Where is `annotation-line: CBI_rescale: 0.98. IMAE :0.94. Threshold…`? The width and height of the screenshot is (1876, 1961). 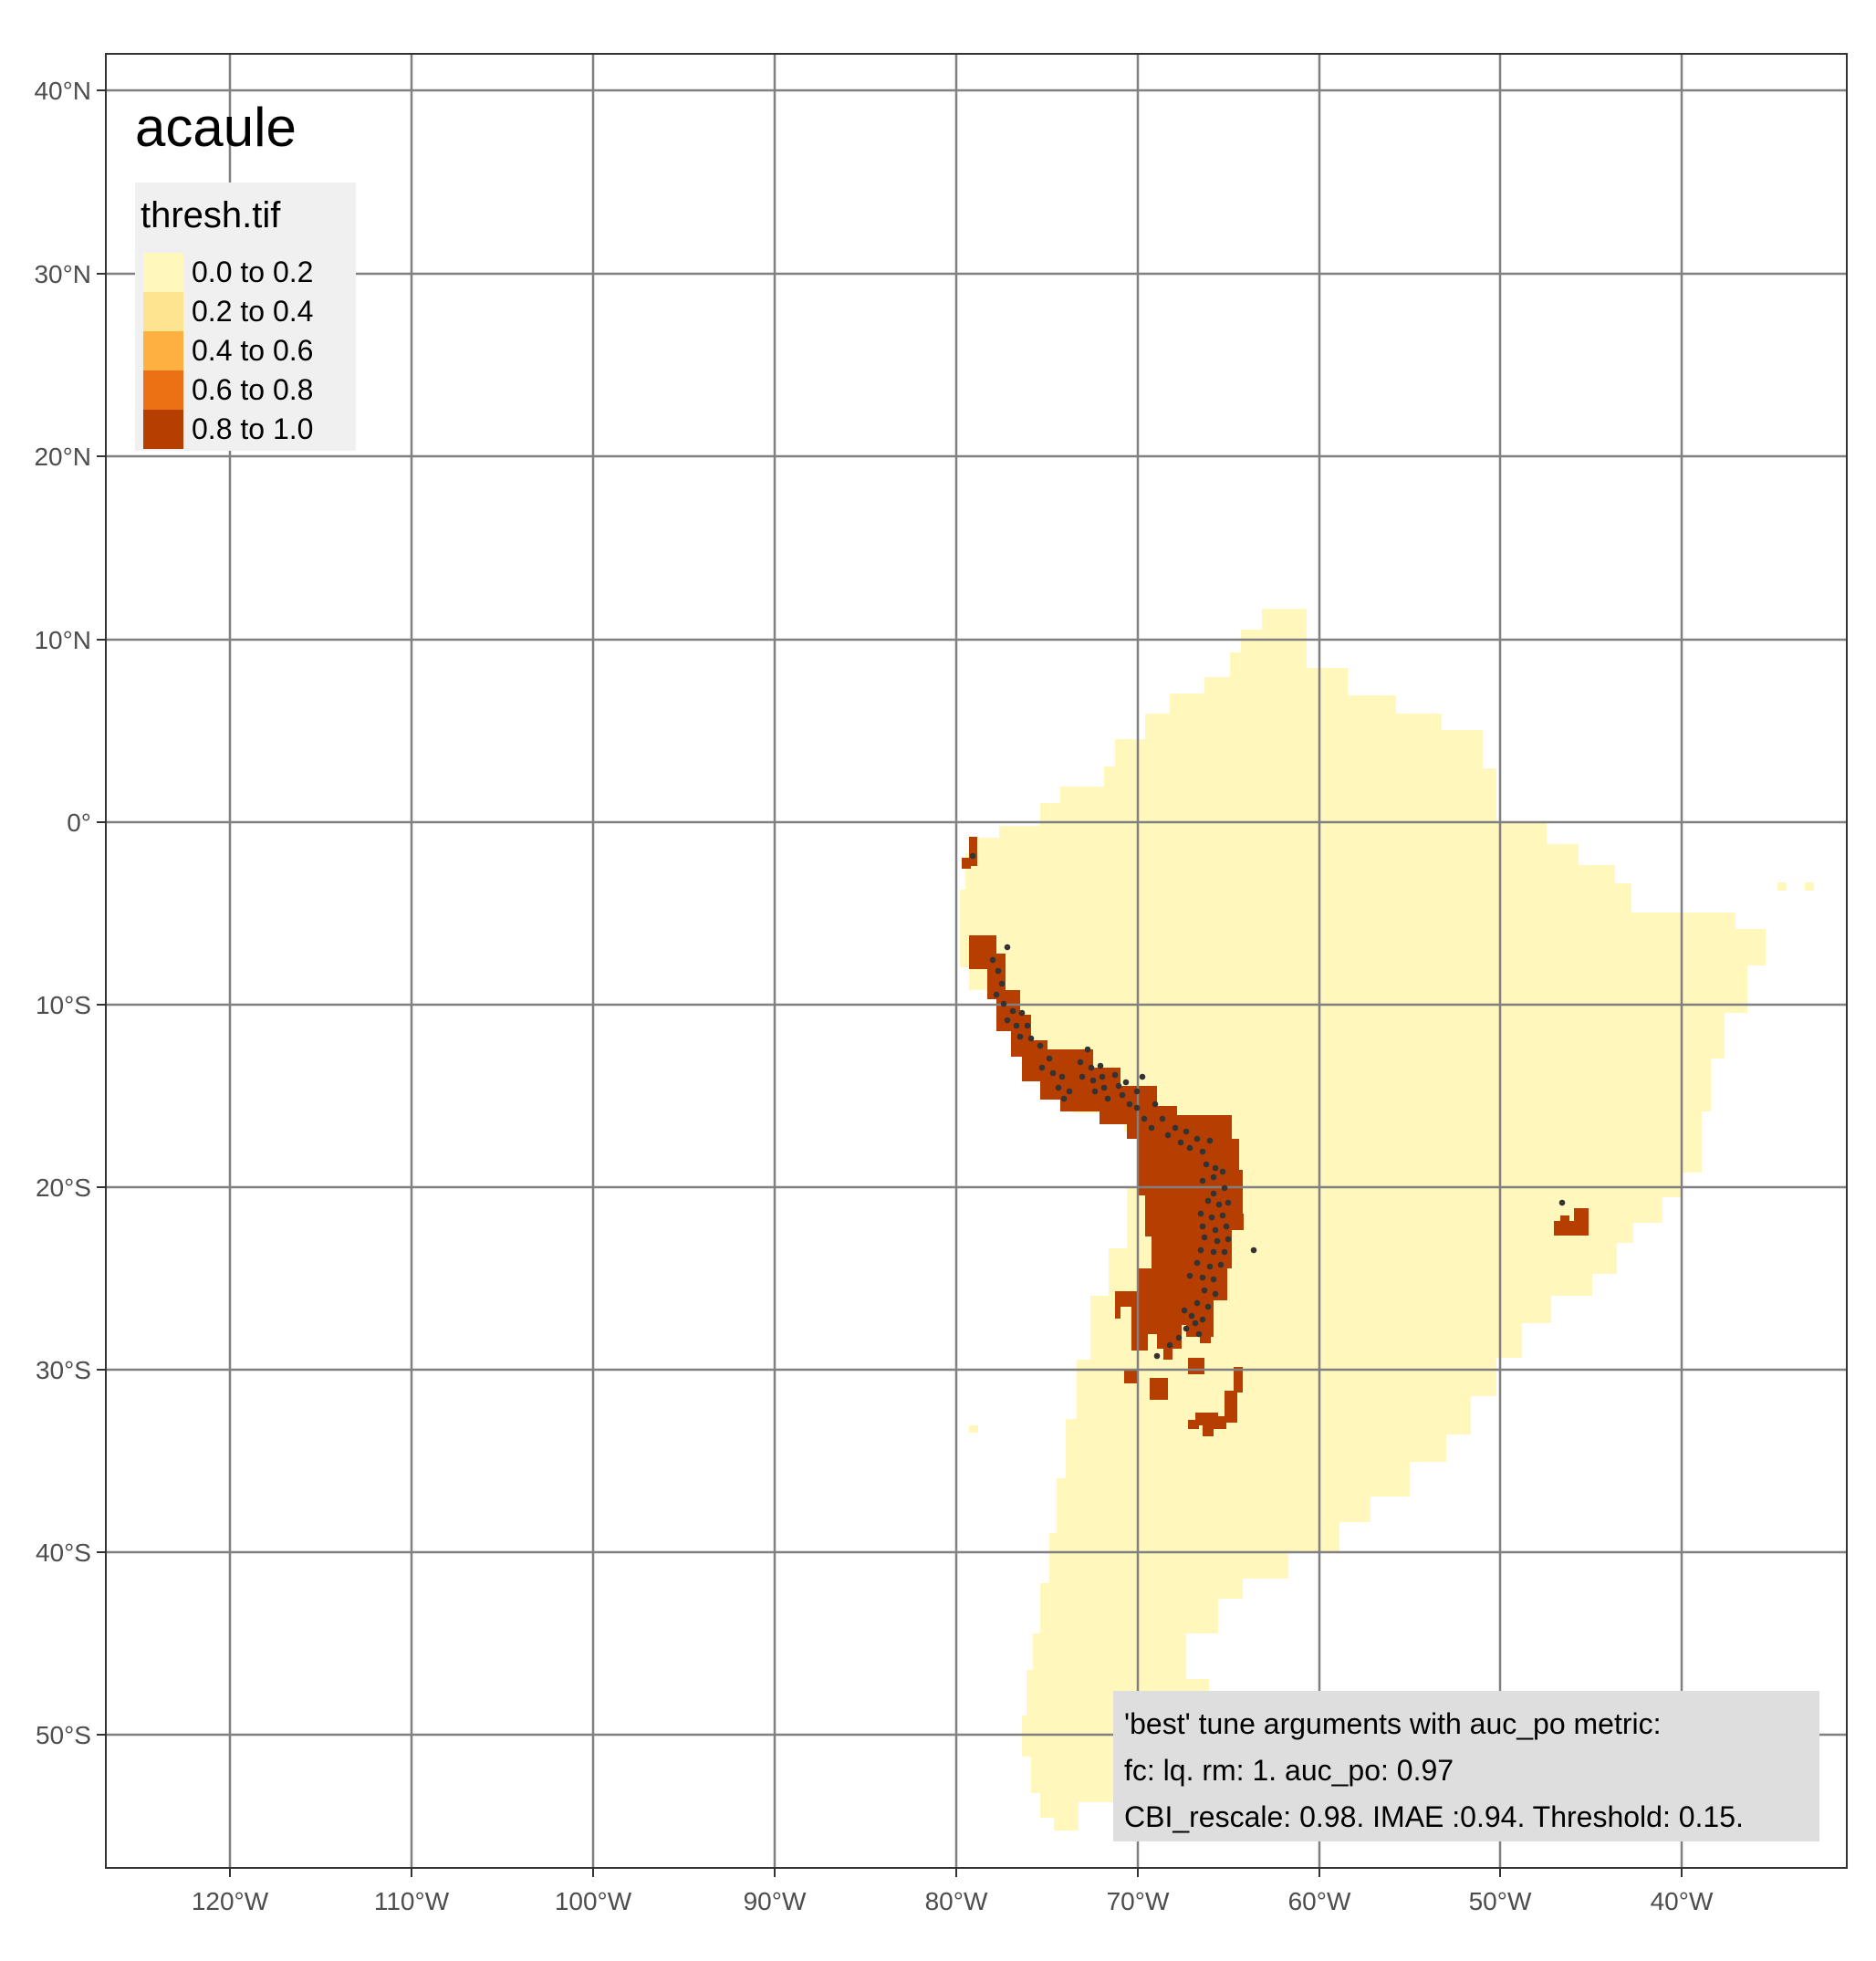 annotation-line: CBI_rescale: 0.98. IMAE :0.94. Threshold… is located at coordinates (1434, 1816).